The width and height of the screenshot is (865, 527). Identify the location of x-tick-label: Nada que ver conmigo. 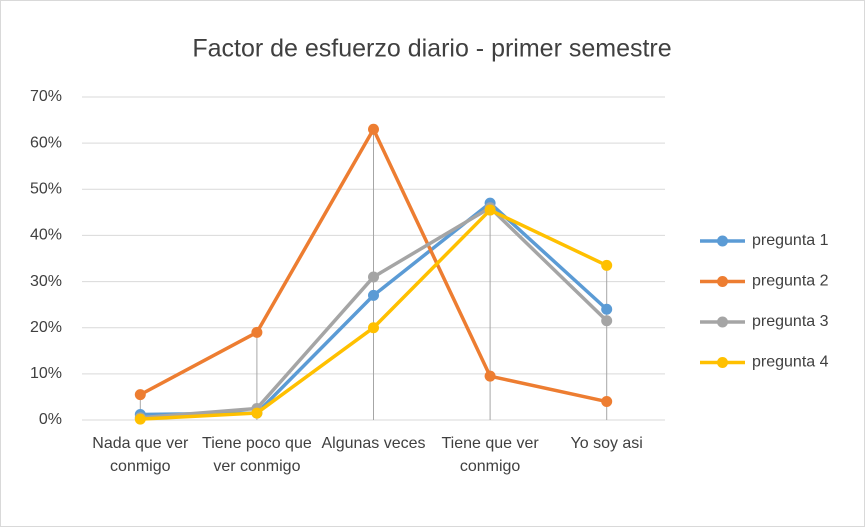
(140, 455).